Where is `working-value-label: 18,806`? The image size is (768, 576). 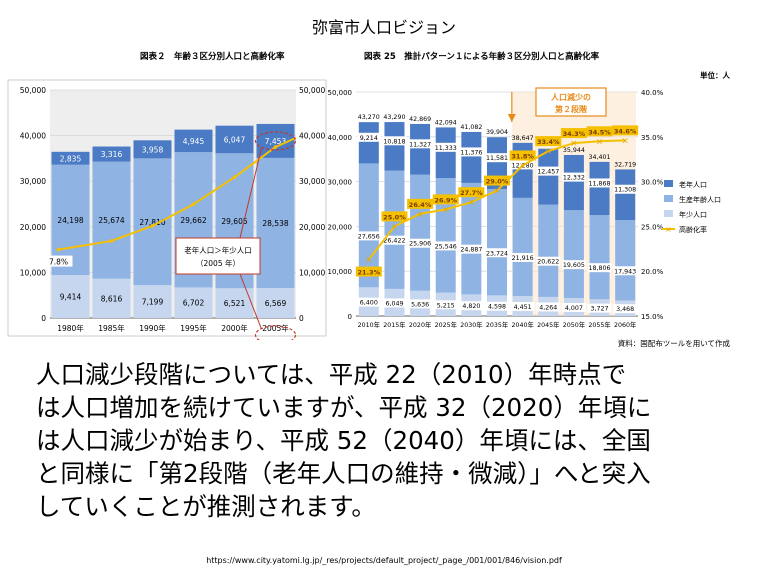 working-value-label: 18,806 is located at coordinates (600, 268).